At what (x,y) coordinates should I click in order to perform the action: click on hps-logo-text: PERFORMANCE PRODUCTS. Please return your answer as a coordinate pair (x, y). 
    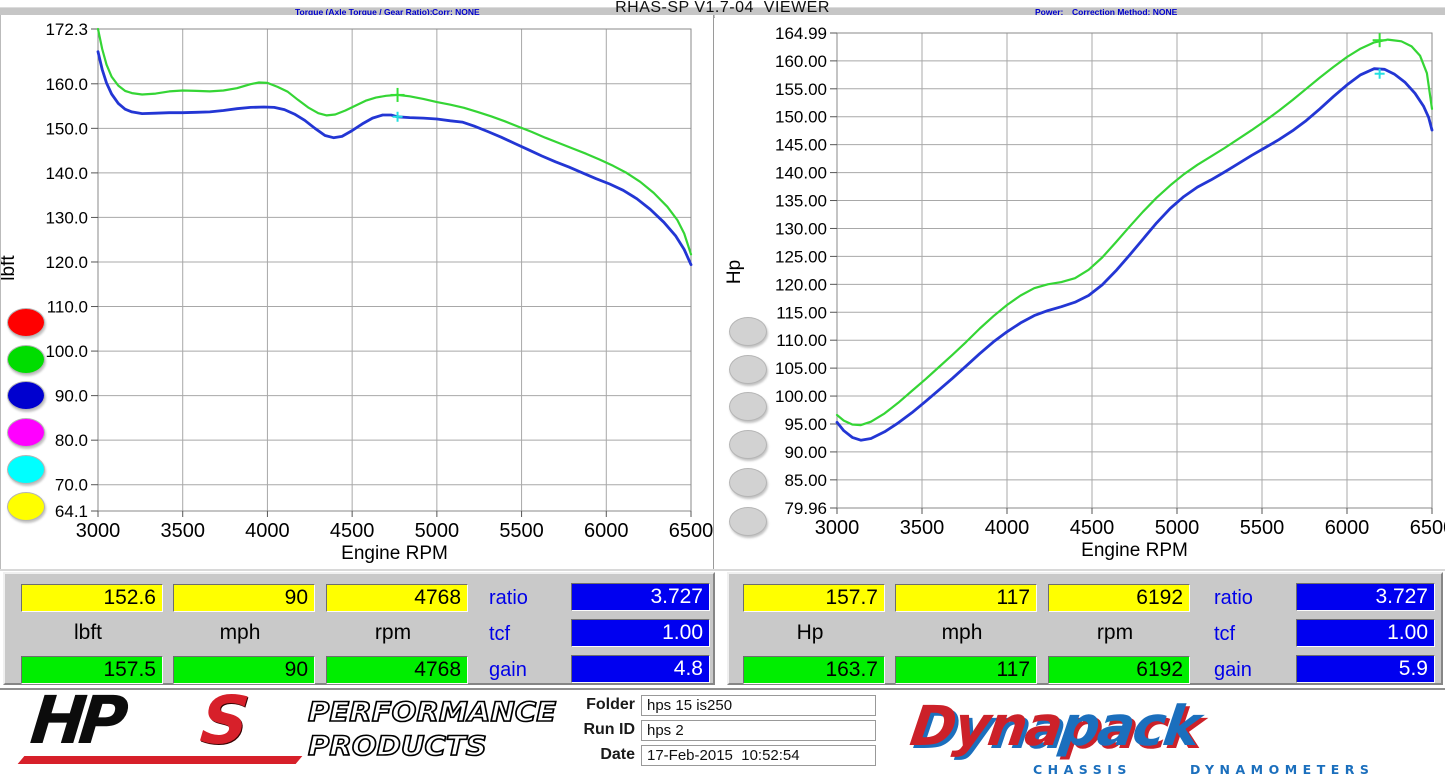
    Looking at the image, I should click on (432, 730).